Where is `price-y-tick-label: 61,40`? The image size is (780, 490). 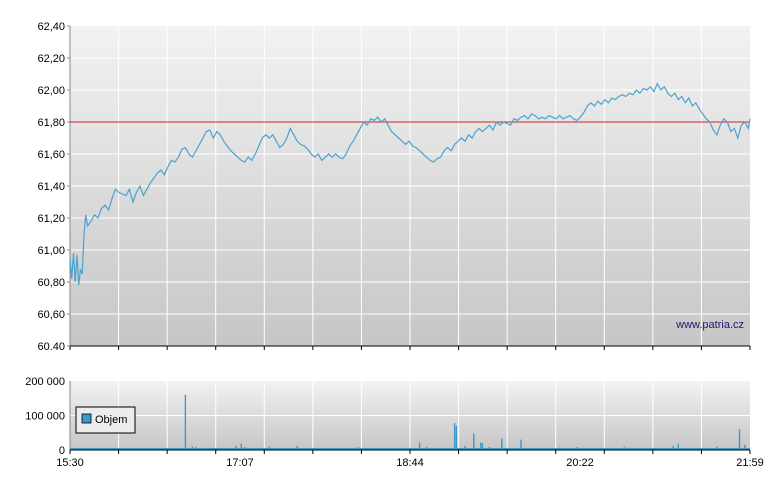
price-y-tick-label: 61,40 is located at coordinates (51, 187).